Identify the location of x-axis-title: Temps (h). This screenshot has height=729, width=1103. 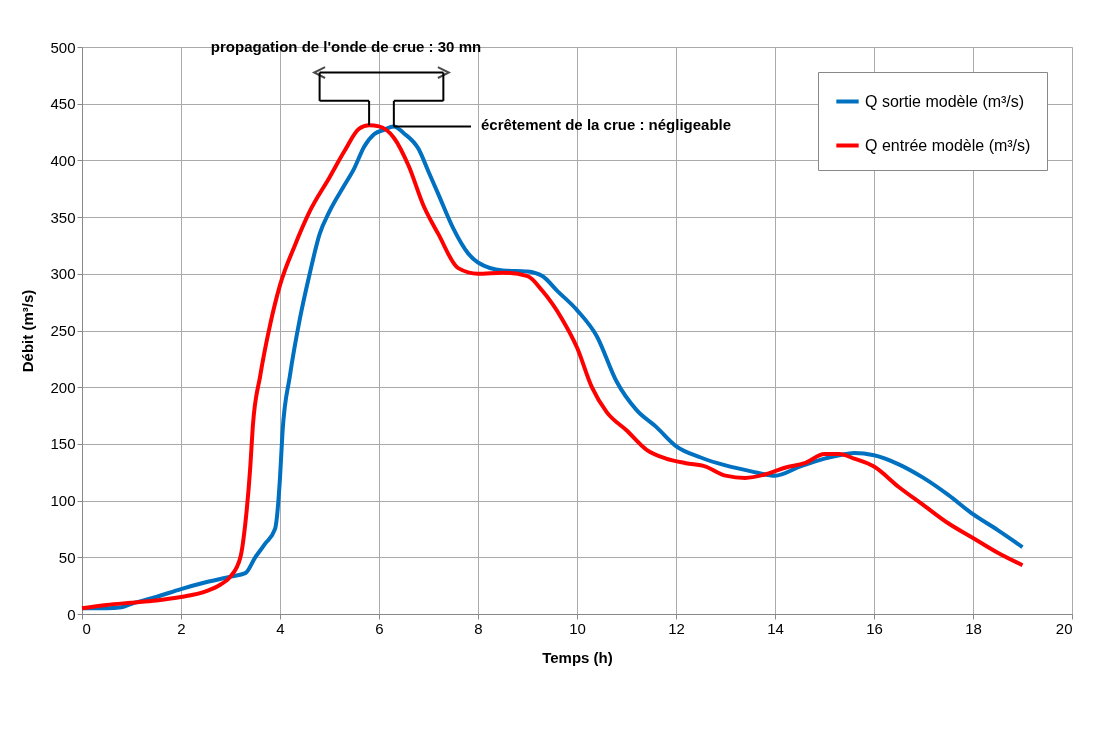
(577, 657).